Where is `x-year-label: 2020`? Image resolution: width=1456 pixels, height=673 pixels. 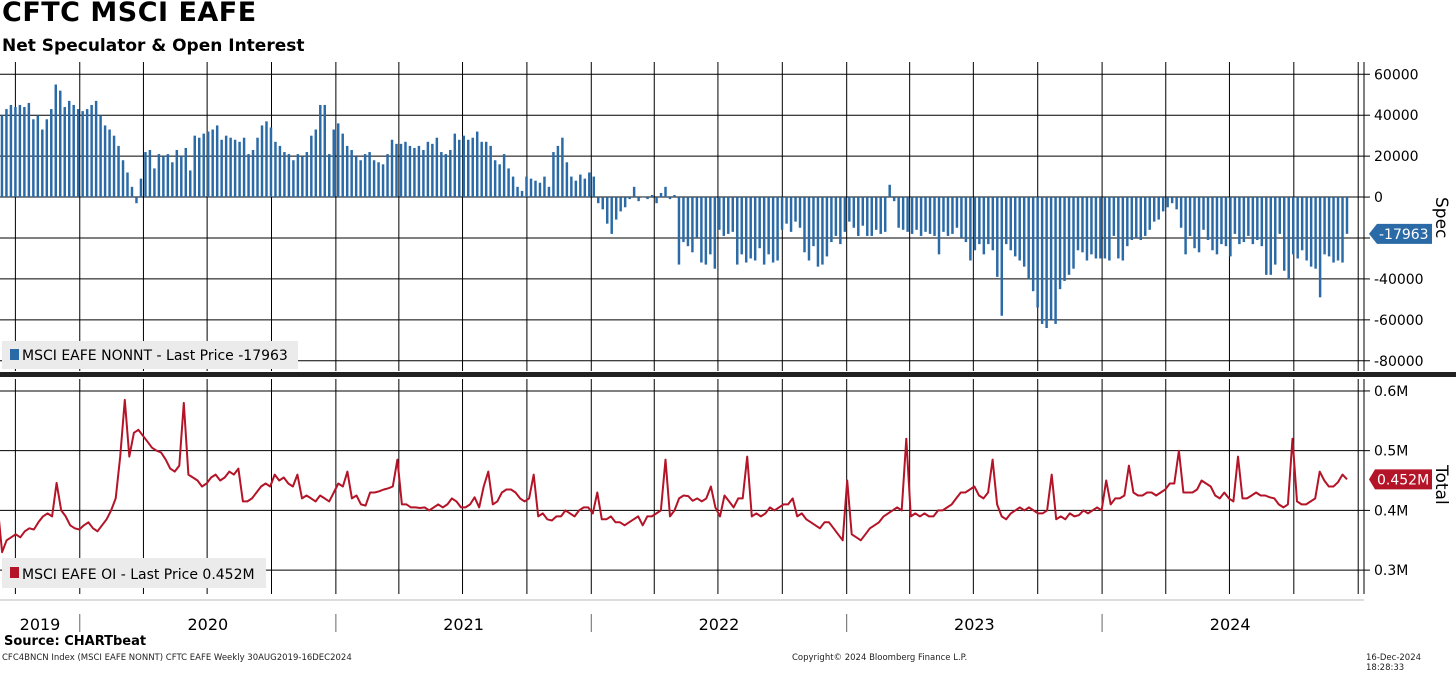
x-year-label: 2020 is located at coordinates (207, 624).